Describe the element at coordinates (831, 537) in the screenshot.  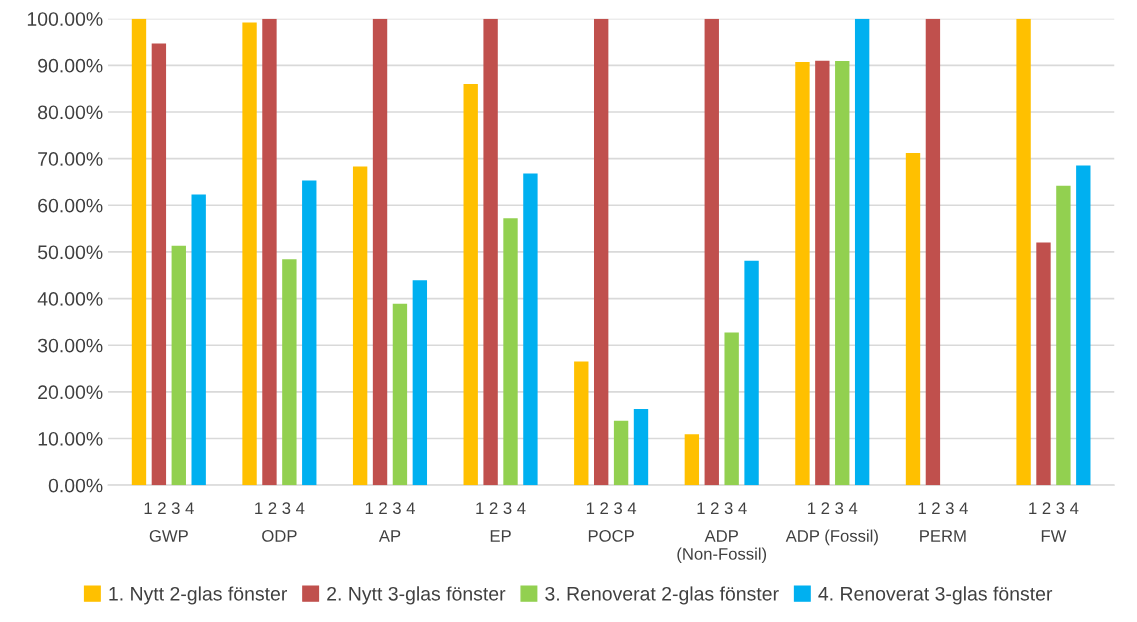
I see `x-tick-label: ADP (Fossil)` at that location.